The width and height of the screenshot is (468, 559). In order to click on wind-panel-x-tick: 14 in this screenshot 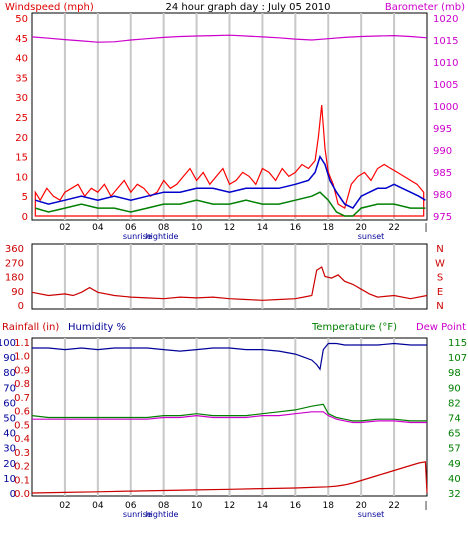, I will do `click(263, 228)`.